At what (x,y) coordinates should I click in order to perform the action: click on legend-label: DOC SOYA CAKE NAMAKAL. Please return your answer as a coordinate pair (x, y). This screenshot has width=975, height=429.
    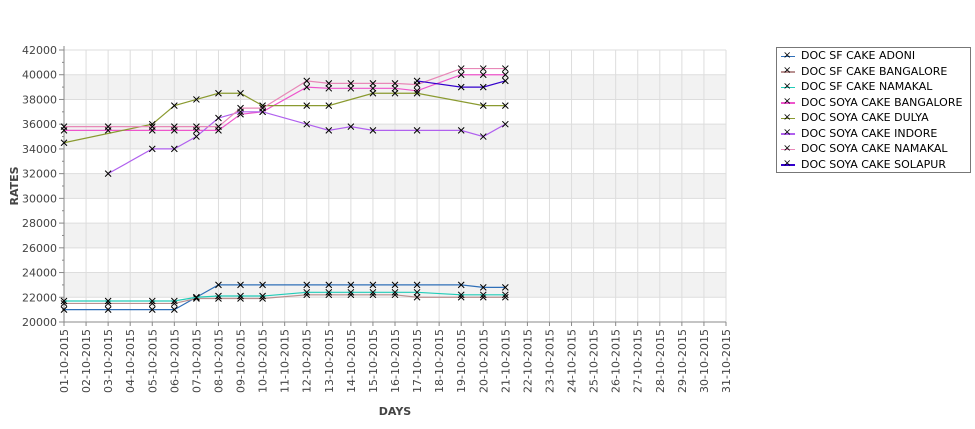
    Looking at the image, I should click on (874, 148).